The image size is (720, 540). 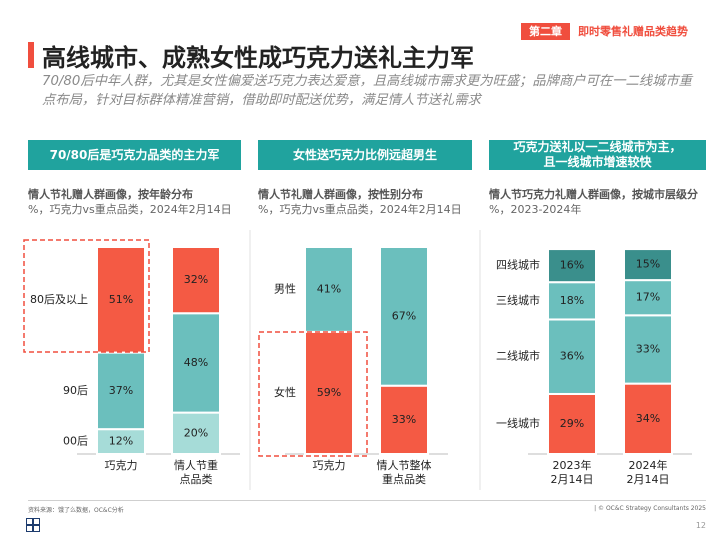 I want to click on data-label-age-1-1: 48%, so click(x=196, y=362).